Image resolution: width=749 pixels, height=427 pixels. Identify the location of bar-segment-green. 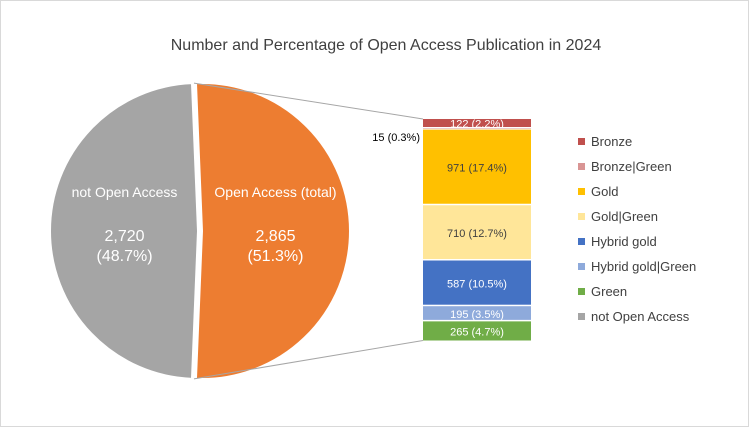
(477, 331).